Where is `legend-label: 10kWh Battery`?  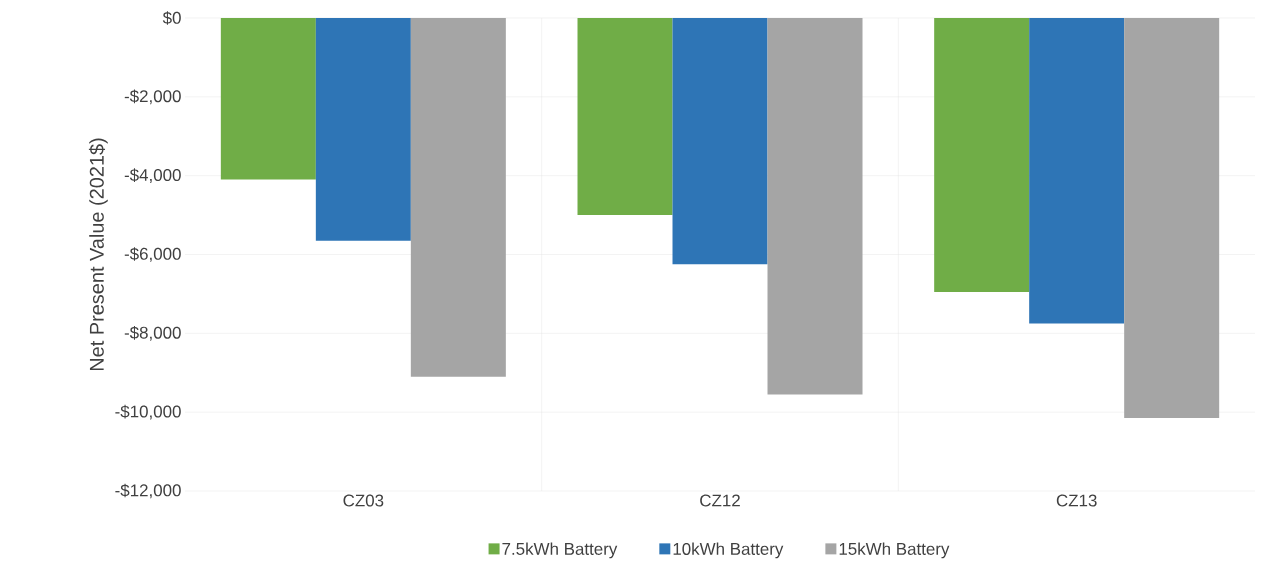 legend-label: 10kWh Battery is located at coordinates (728, 550).